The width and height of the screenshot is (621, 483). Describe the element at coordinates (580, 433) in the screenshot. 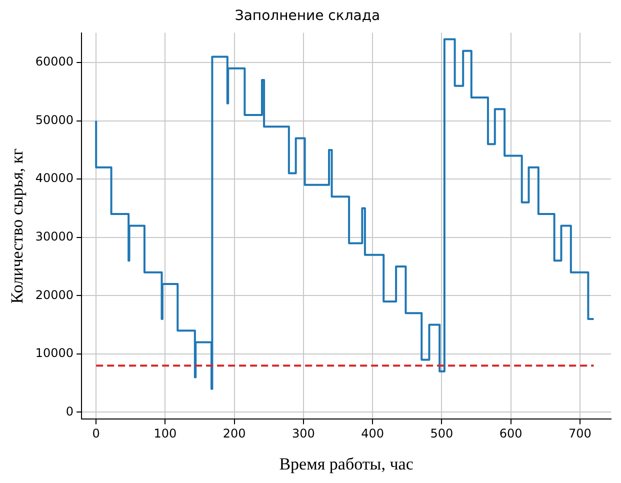

I see `x-tick-label: 700` at that location.